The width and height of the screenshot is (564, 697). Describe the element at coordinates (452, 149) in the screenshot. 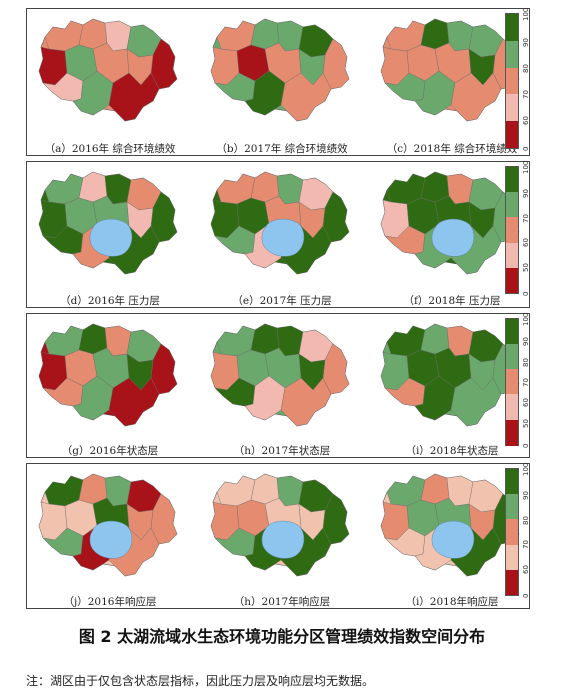

I see `map-caption: （c）2018年 综合环境绩效` at that location.